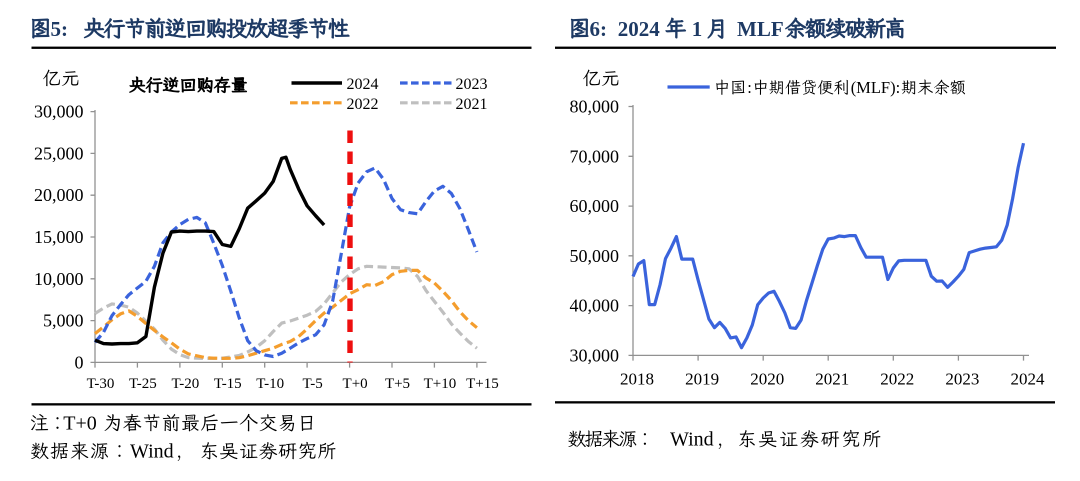 The width and height of the screenshot is (1080, 481). I want to click on svg-text: T+10, so click(440, 384).